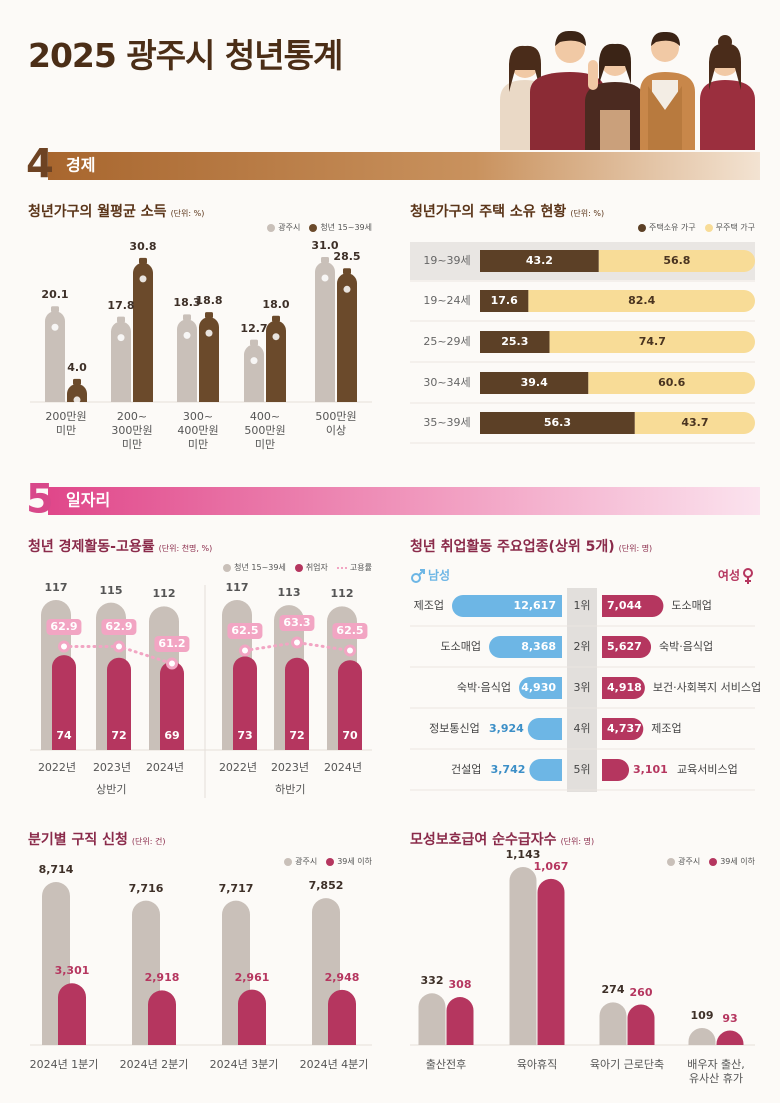 This screenshot has width=780, height=1103. I want to click on value-label: 25.3, so click(515, 341).